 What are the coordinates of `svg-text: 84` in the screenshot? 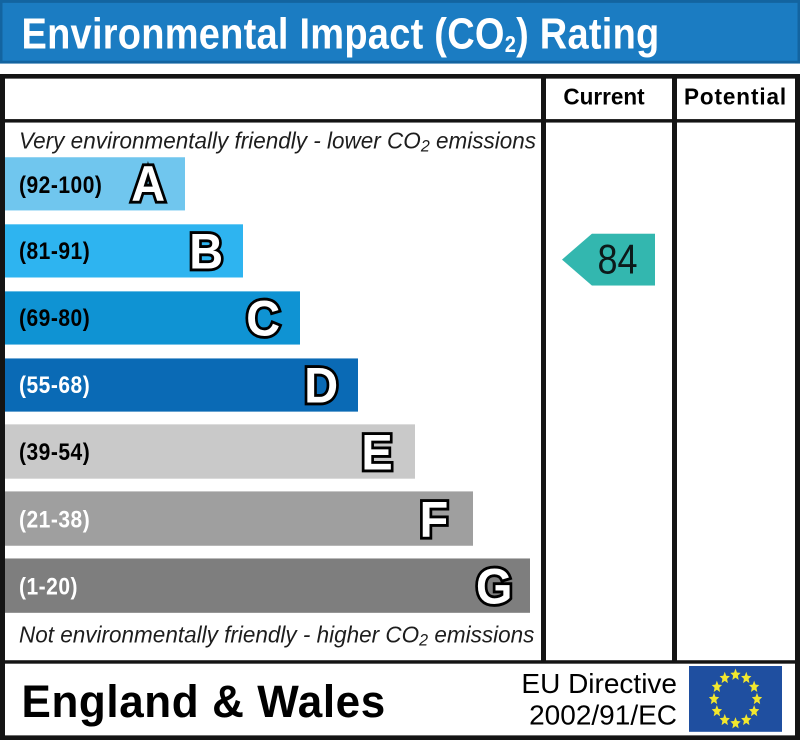 It's located at (617, 260).